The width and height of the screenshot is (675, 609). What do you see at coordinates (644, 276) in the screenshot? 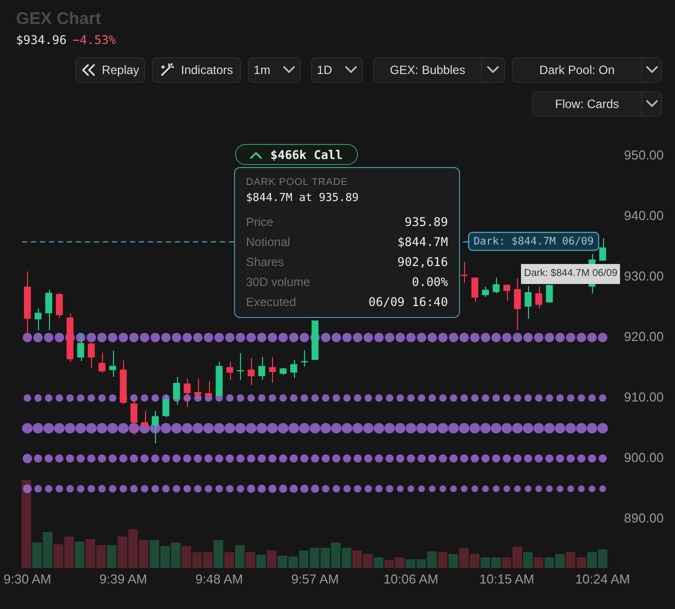
I see `y-tick-label: 930.00` at bounding box center [644, 276].